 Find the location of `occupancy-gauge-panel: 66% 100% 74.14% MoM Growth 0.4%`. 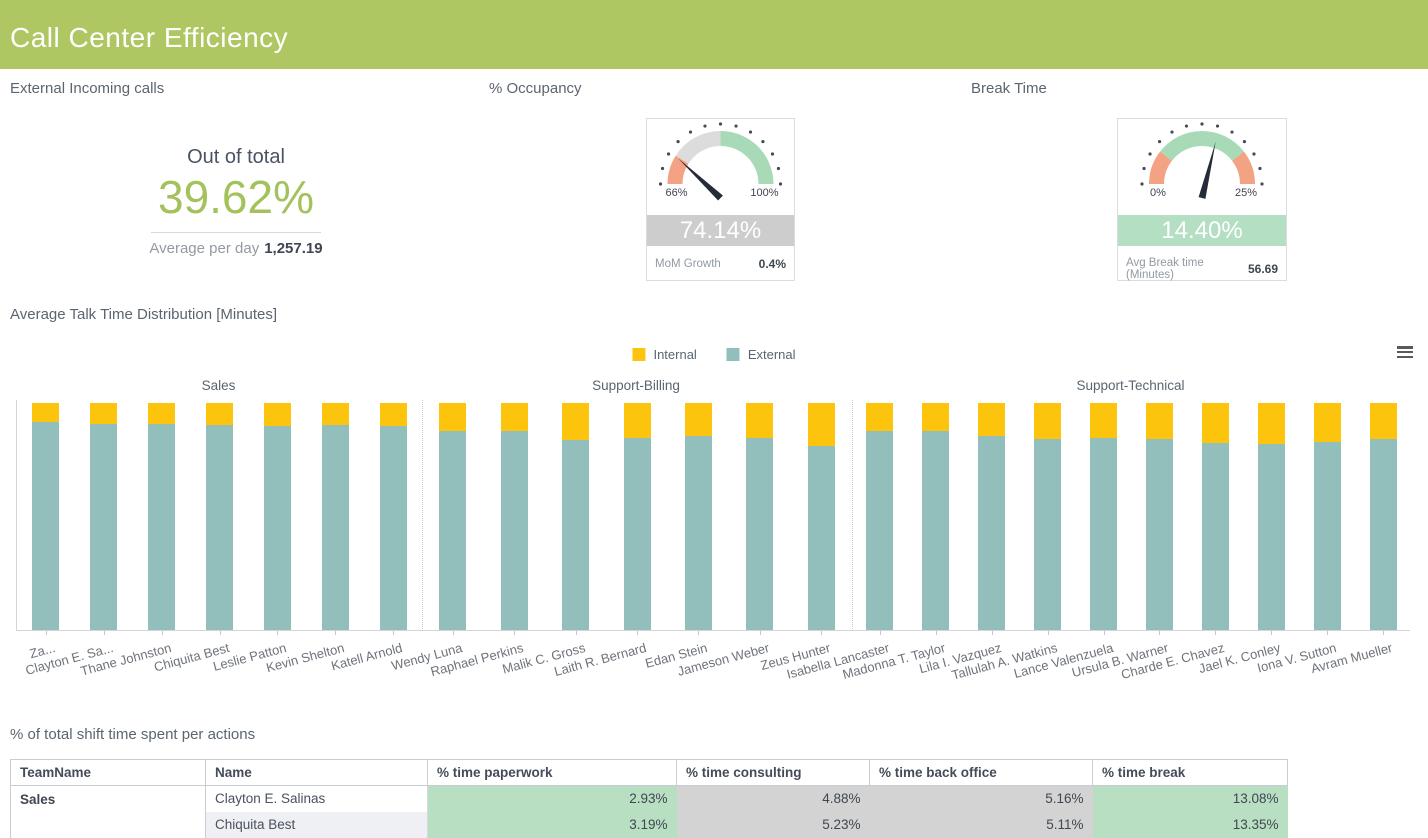

occupancy-gauge-panel: 66% 100% 74.14% MoM Growth 0.4% is located at coordinates (720, 199).